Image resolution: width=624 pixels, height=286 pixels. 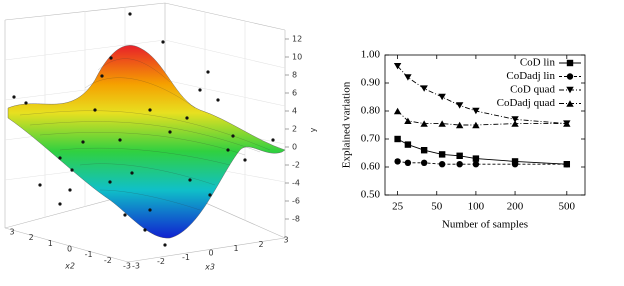 I want to click on legend-label: CoDadj lin, so click(x=530, y=76).